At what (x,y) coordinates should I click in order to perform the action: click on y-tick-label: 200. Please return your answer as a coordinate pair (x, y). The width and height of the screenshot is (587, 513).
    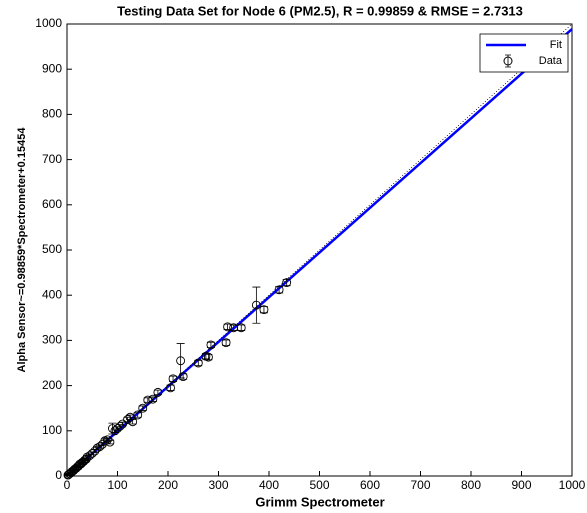
    Looking at the image, I should click on (52, 385).